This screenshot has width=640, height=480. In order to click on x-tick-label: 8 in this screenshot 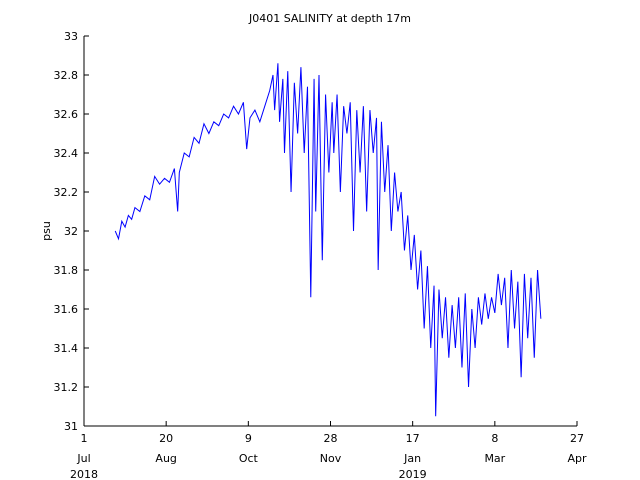, I will do `click(494, 438)`.